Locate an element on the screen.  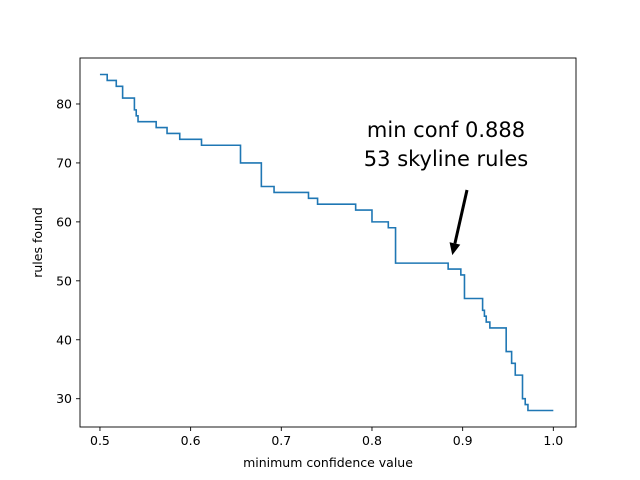
y-tick-label: 70 is located at coordinates (64, 162).